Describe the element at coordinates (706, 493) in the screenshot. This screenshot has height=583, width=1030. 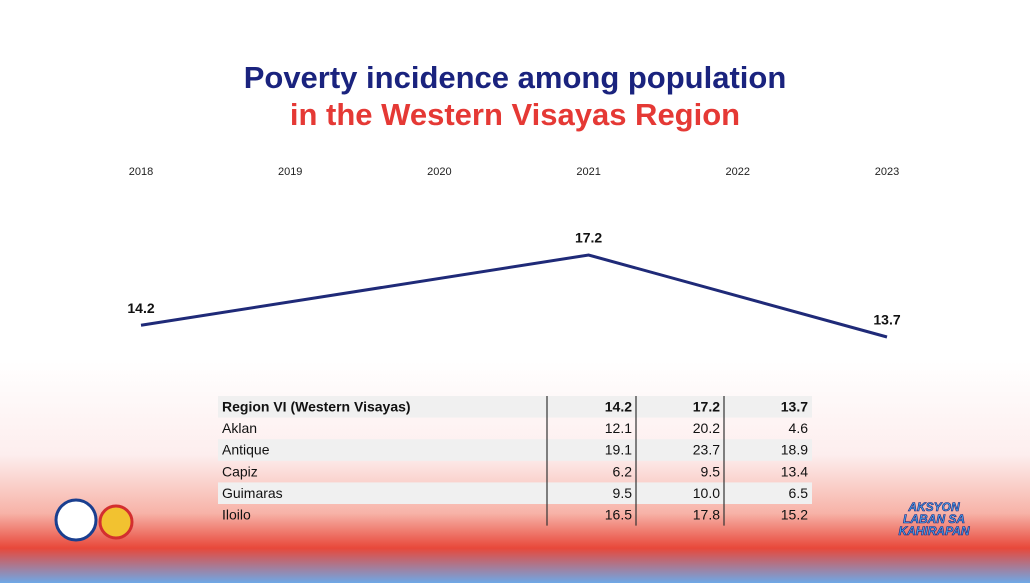
I see `table-cell: 10.0` at that location.